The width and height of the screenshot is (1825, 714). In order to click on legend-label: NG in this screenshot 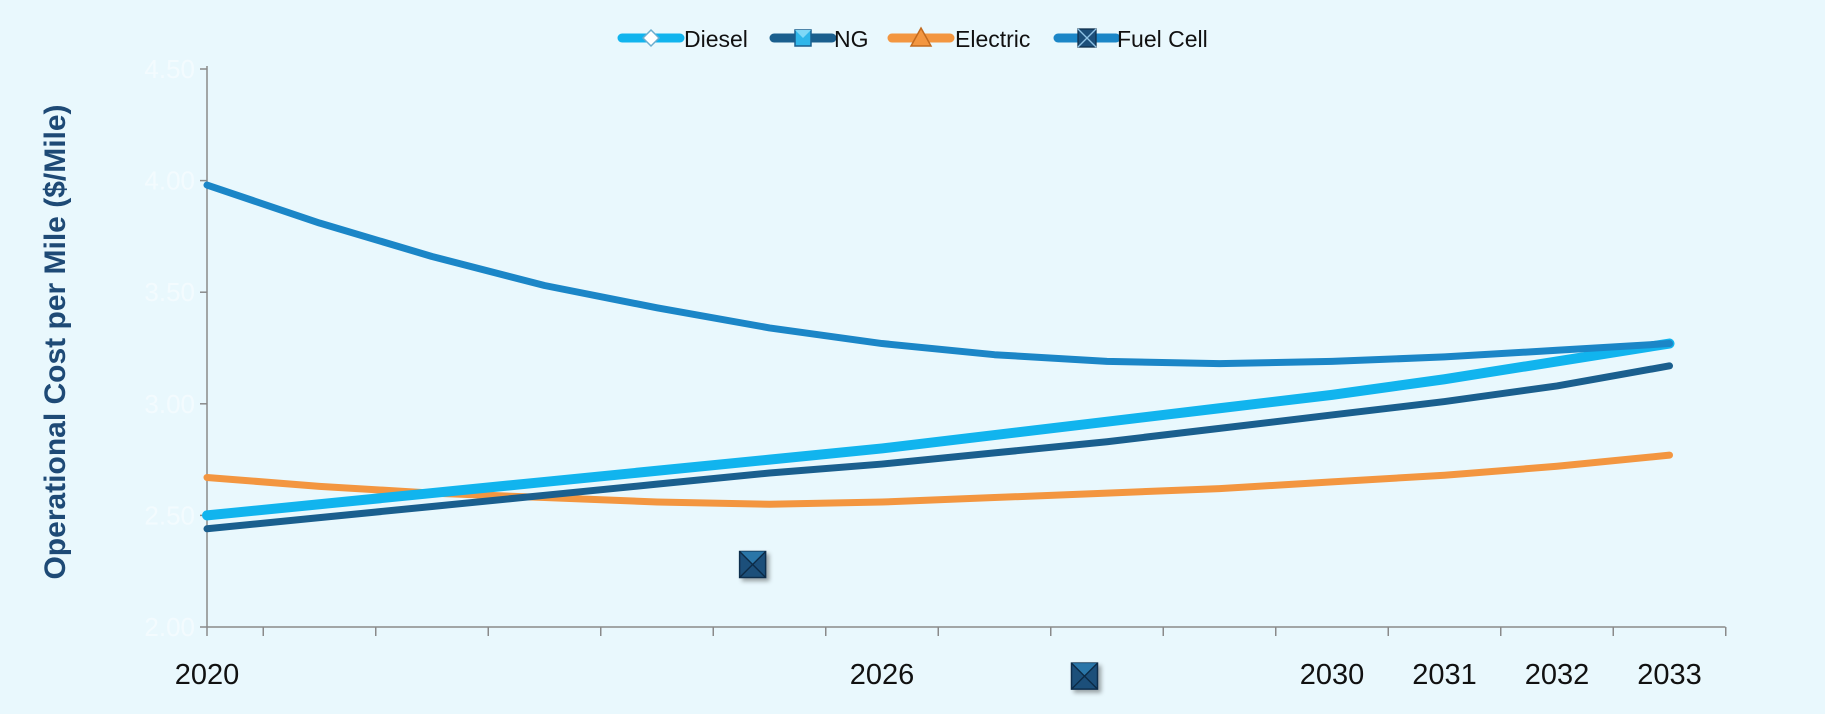, I will do `click(851, 39)`.